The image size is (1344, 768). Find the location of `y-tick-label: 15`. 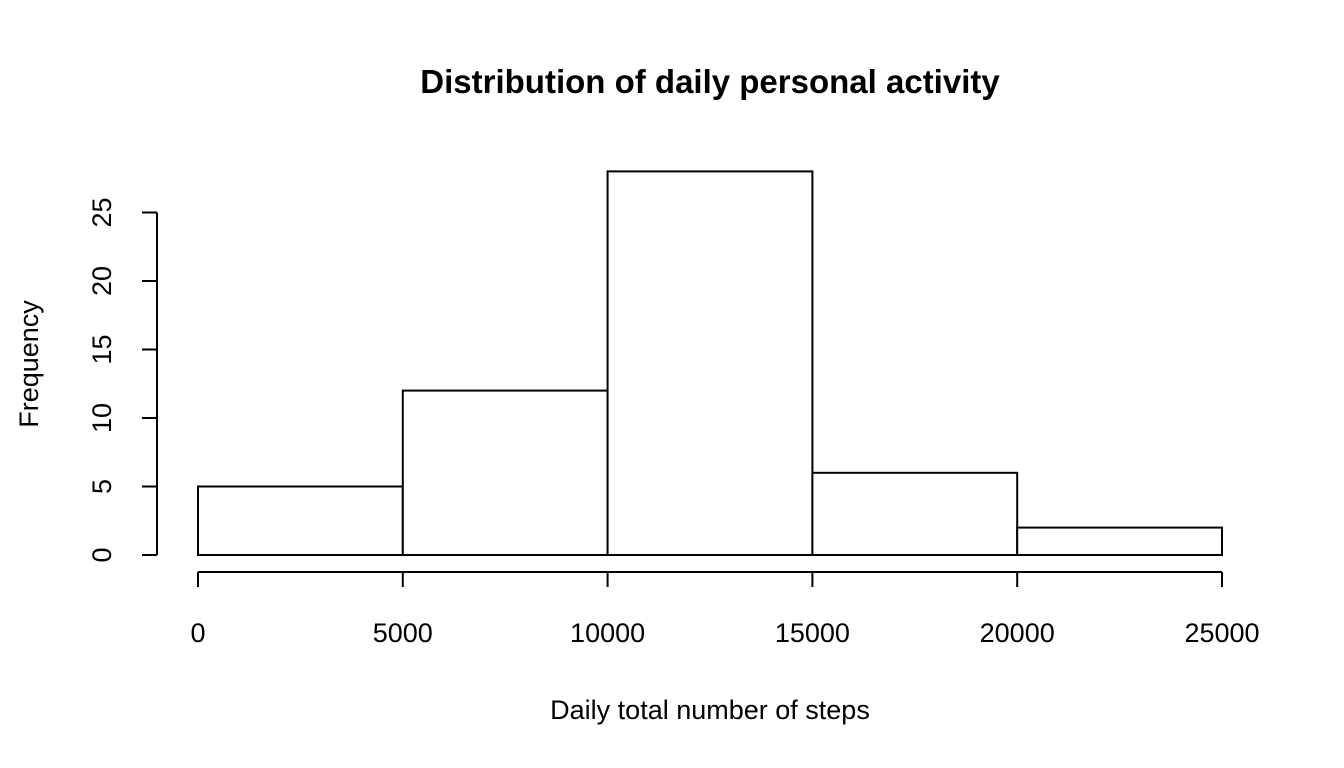

y-tick-label: 15 is located at coordinates (102, 349).